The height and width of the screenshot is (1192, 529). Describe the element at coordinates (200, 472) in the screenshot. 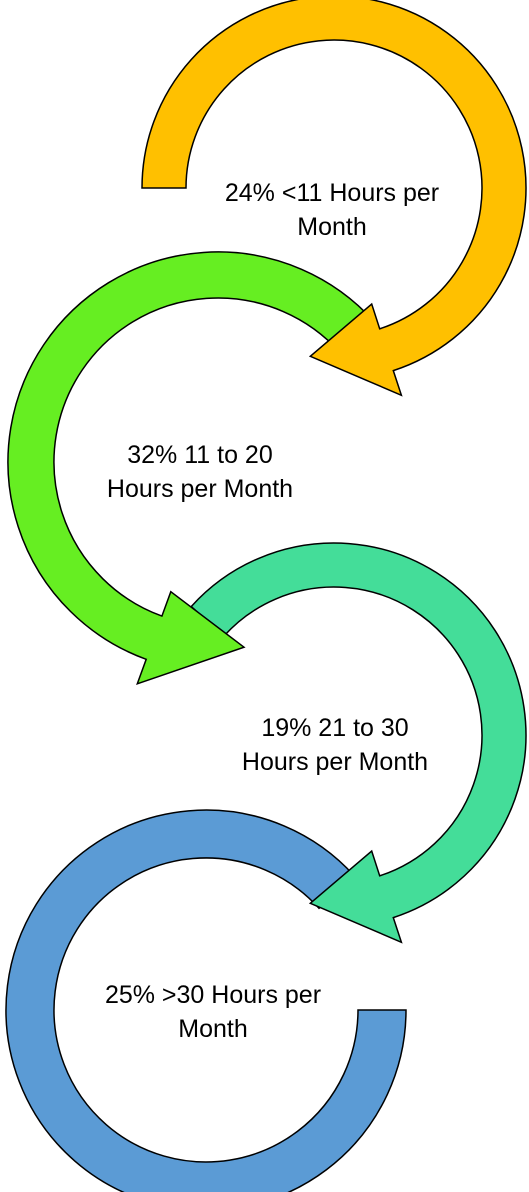

I see `node-label: 32% 11 to 20 Hours per Month` at that location.